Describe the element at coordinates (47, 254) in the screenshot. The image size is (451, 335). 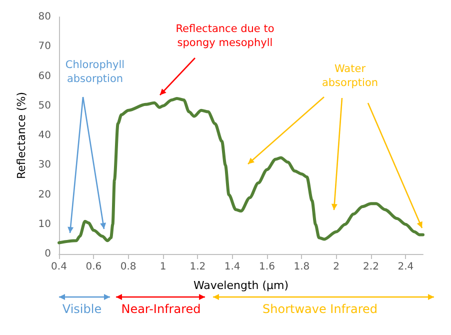
I see `y-tick-label: 0` at that location.